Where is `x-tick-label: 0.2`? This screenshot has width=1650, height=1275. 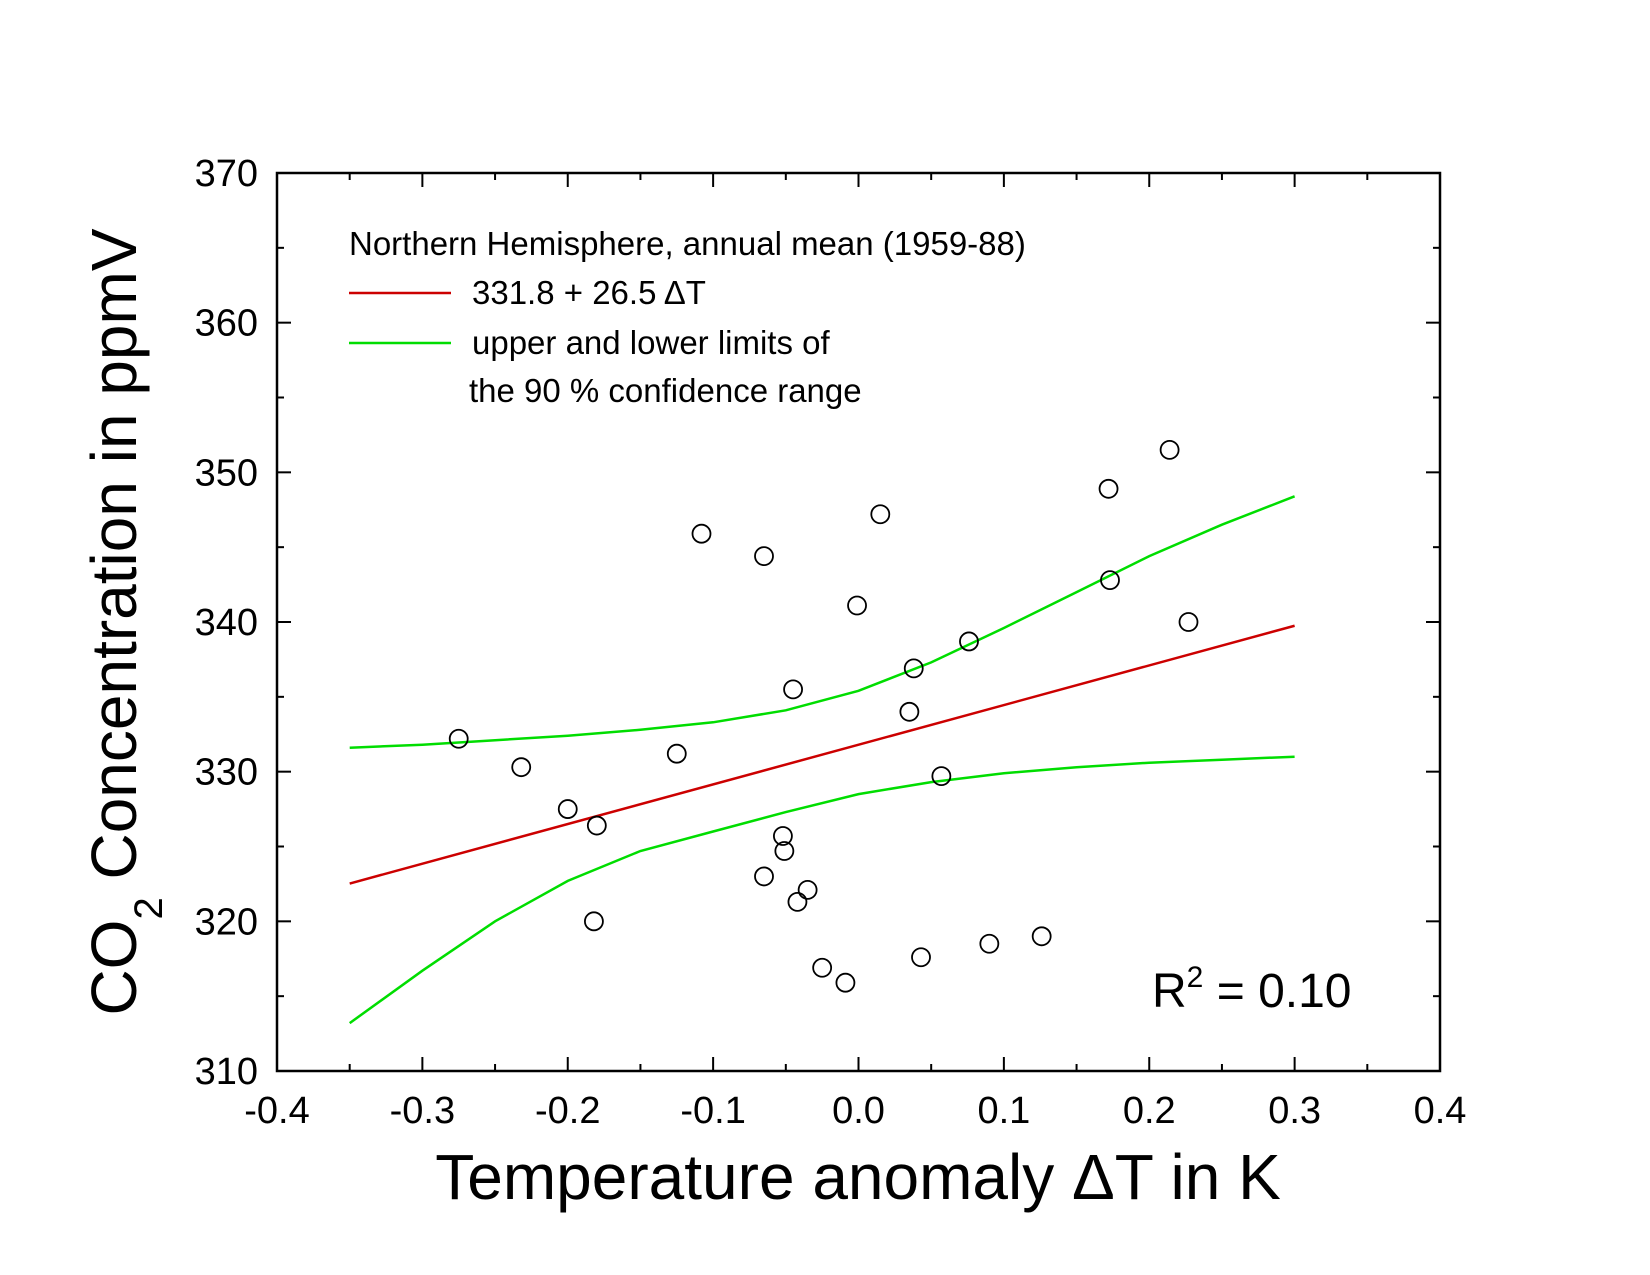 x-tick-label: 0.2 is located at coordinates (1149, 1111).